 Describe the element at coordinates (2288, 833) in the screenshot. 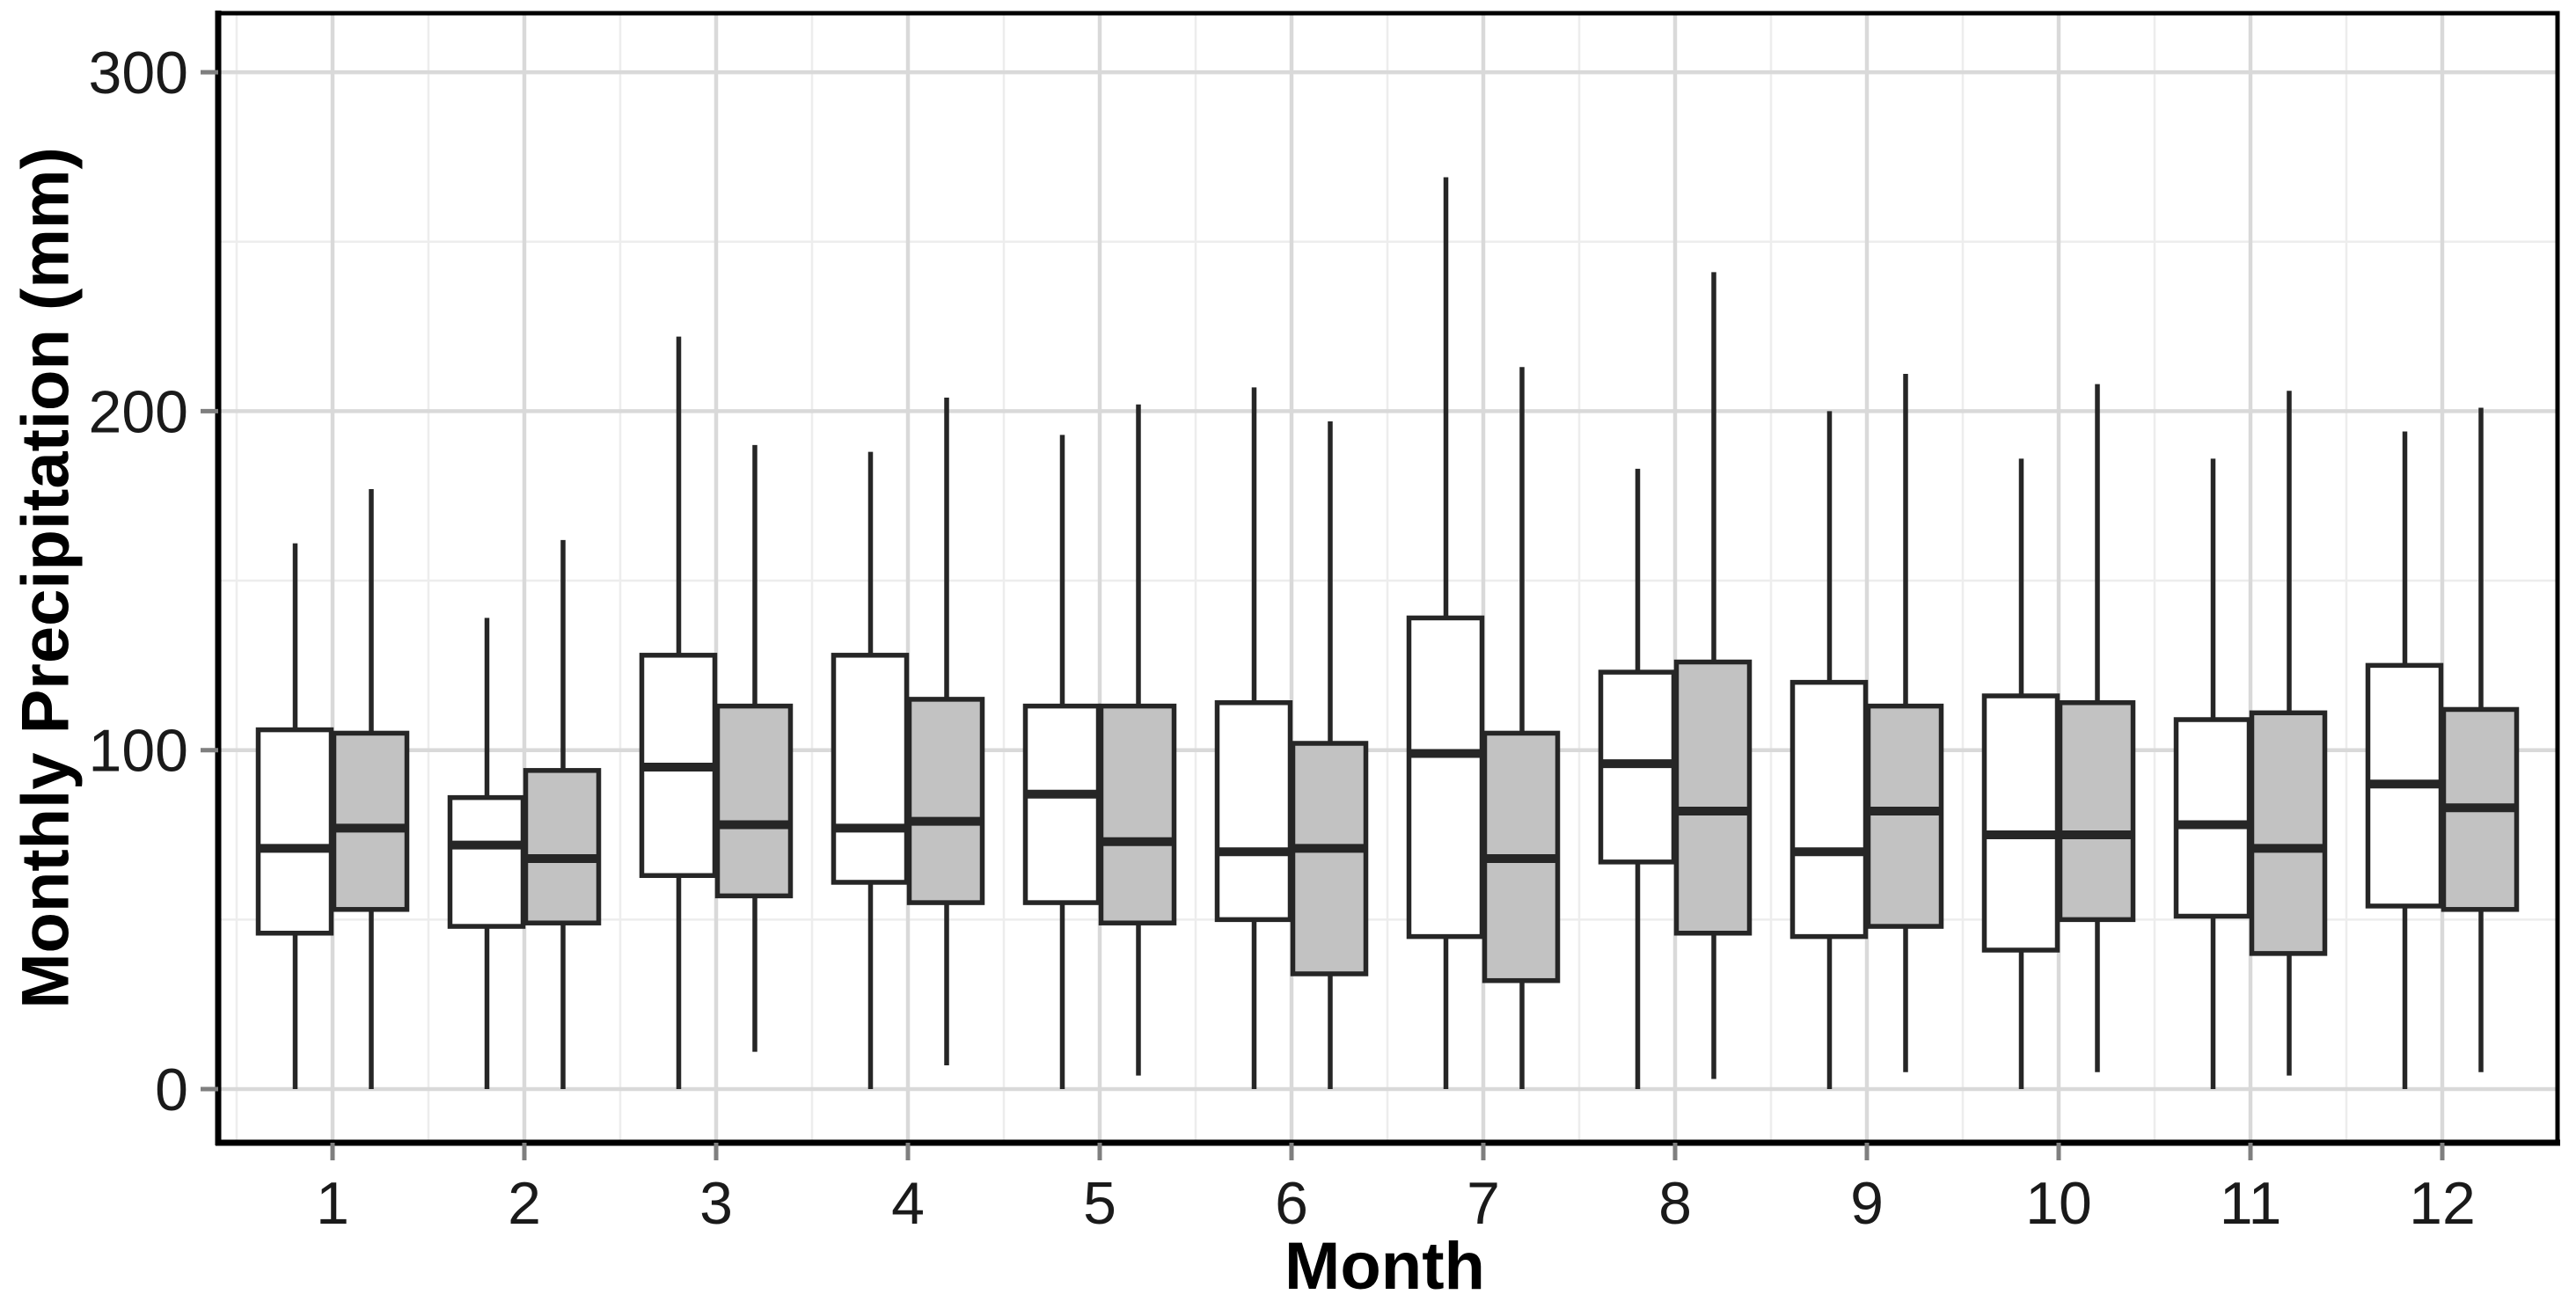

I see `box-month-11-gray` at that location.